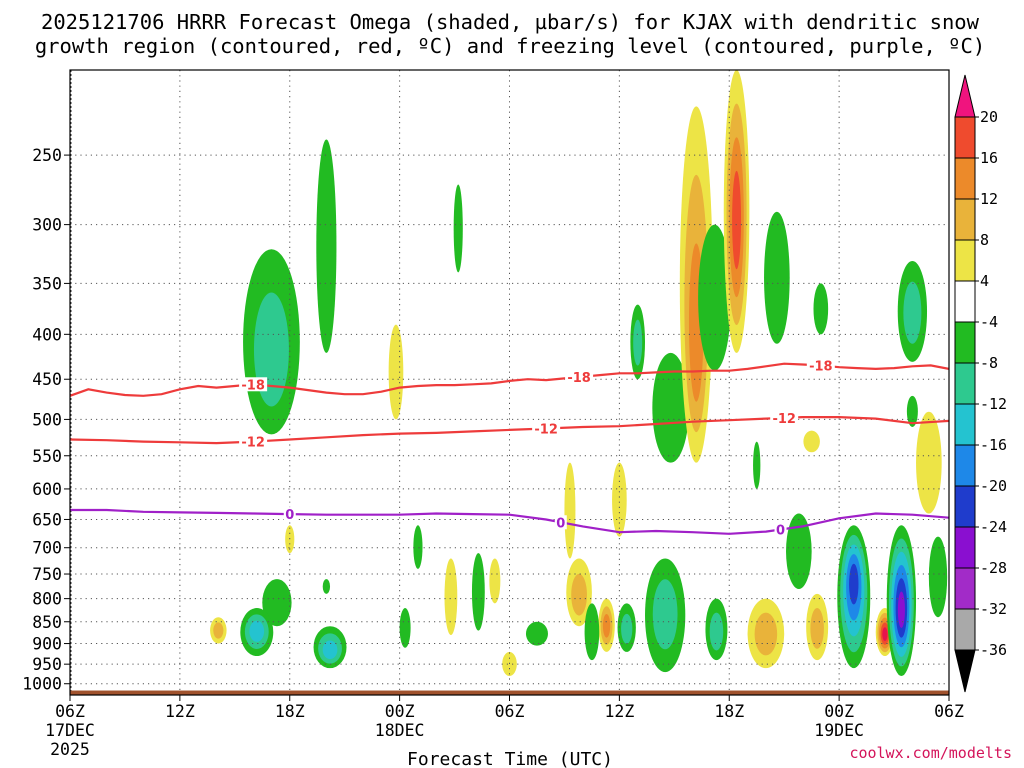 The image size is (1024, 768). Describe the element at coordinates (70, 711) in the screenshot. I see `x-tick-label-0: 06Z` at that location.